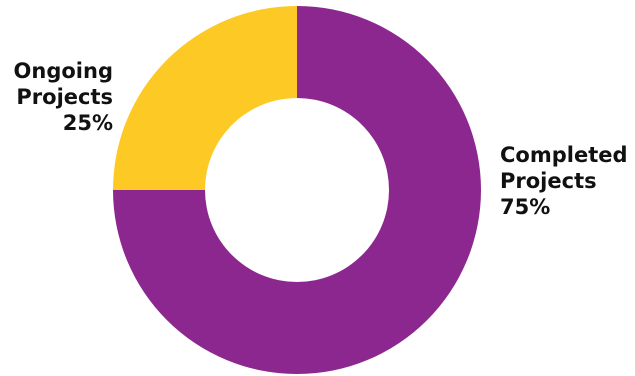 This screenshot has width=635, height=376. I want to click on ongoing-label-line-1: Ongoing, so click(63, 71).